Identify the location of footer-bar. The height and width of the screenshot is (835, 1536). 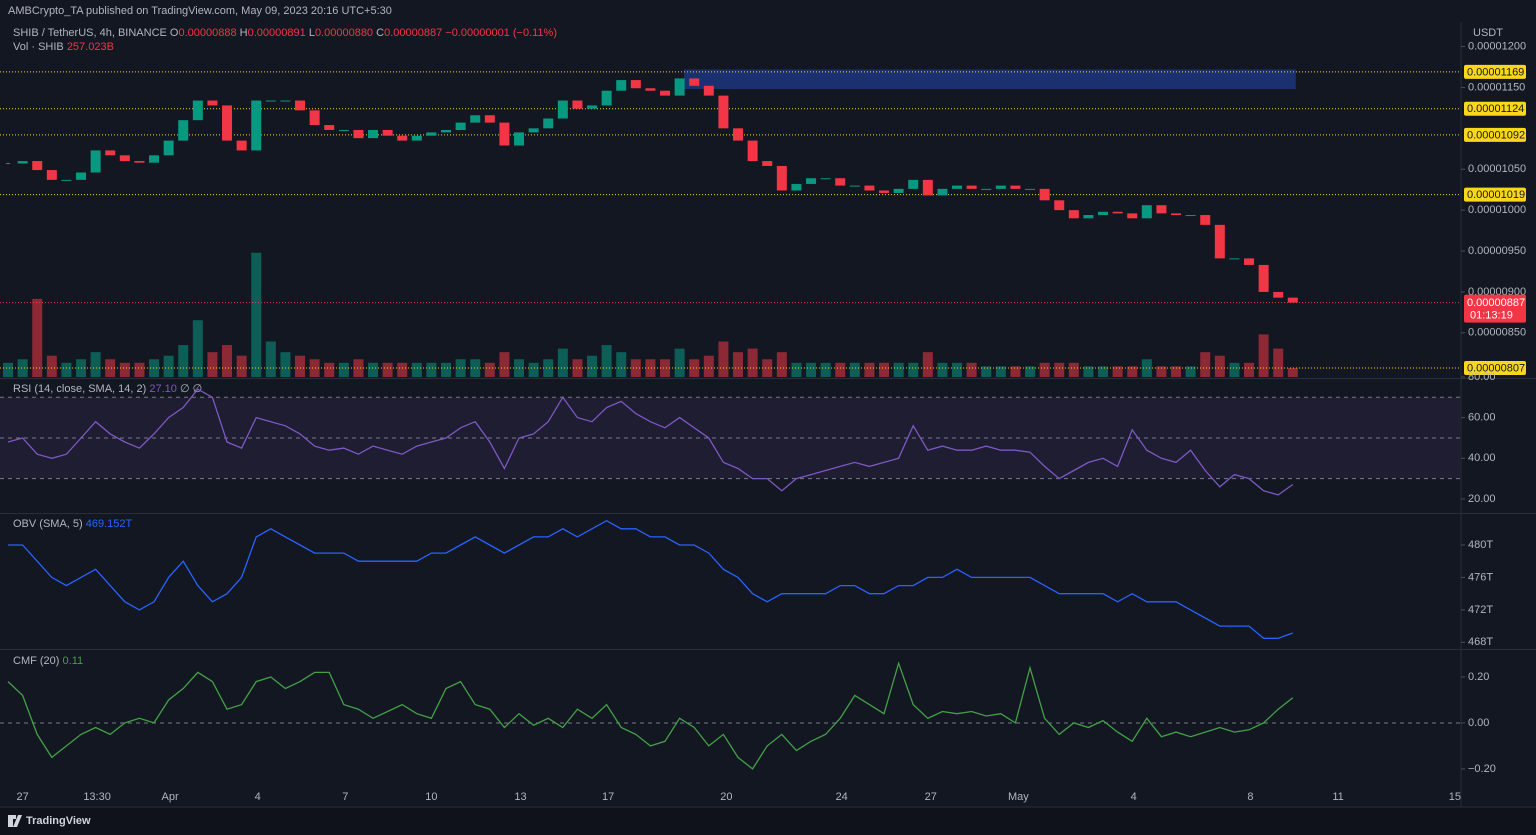
(768, 821).